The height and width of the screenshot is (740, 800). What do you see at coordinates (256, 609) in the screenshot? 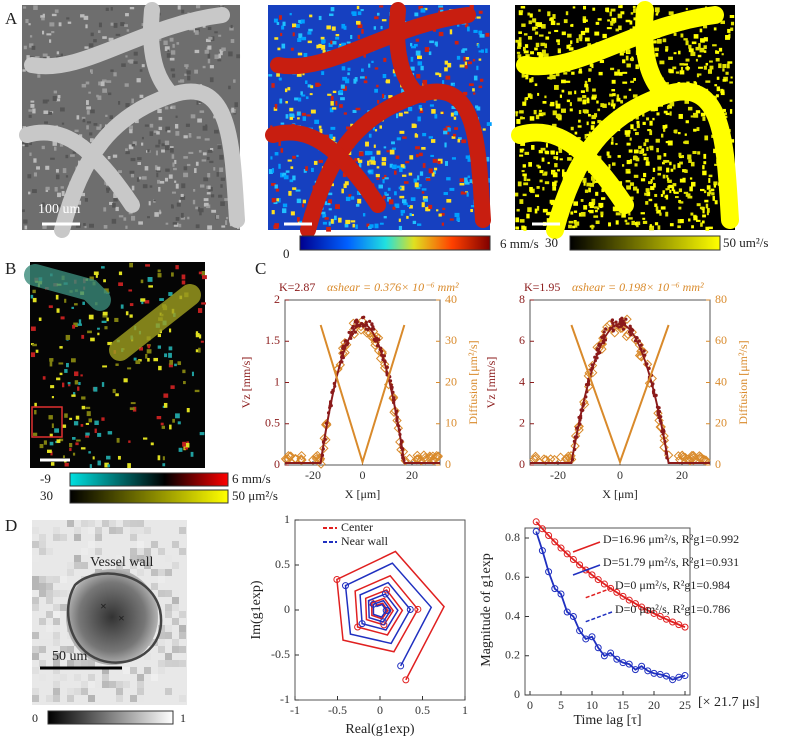
I see `y-axis-label: Im(g1exp)` at bounding box center [256, 609].